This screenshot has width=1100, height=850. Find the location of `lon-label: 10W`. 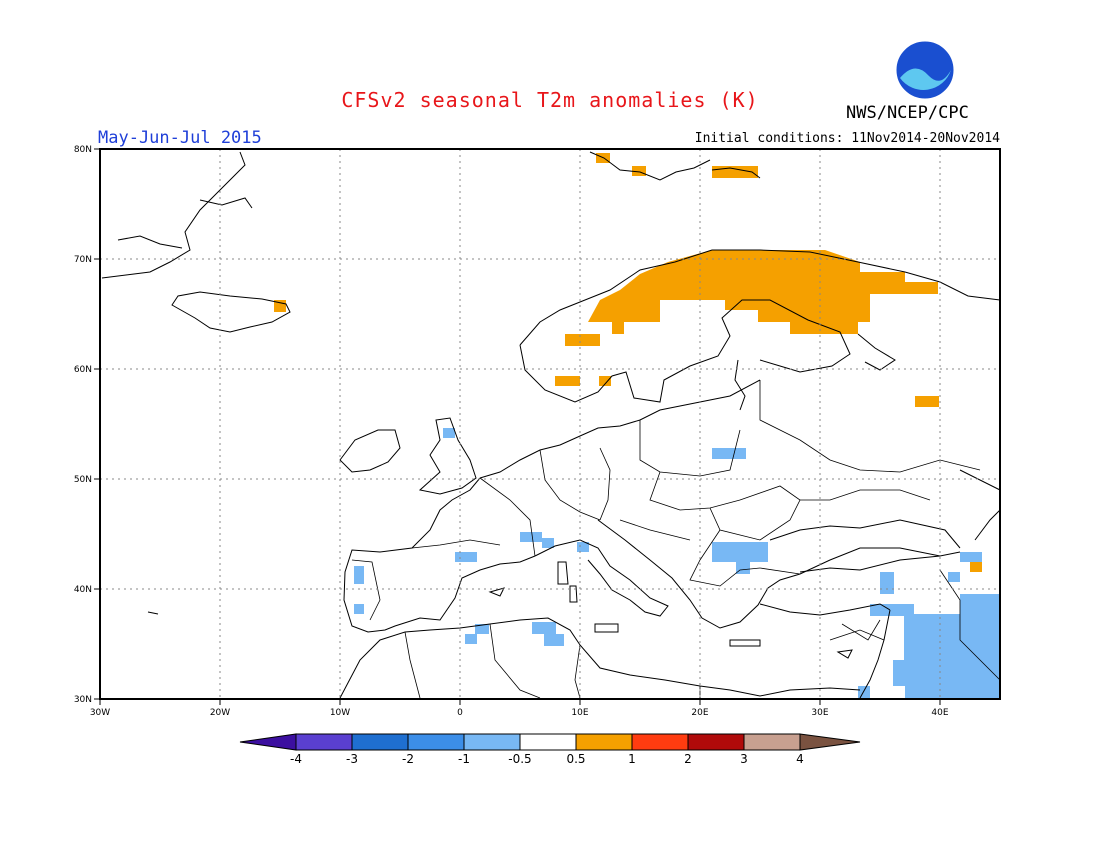

lon-label: 10W is located at coordinates (340, 713).